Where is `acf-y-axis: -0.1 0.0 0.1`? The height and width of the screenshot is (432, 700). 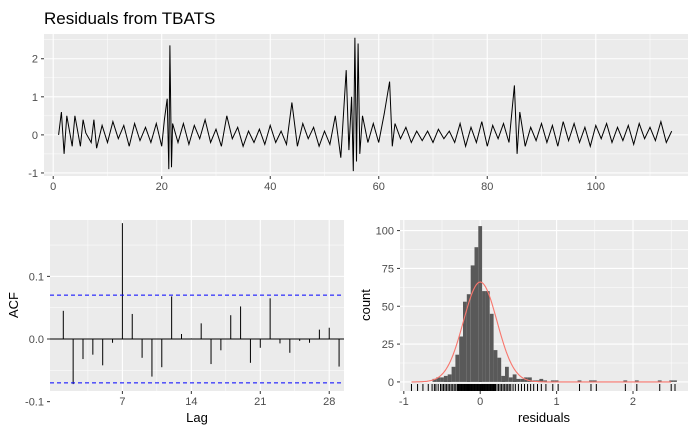 acf-y-axis: -0.1 0.0 0.1 is located at coordinates (37, 340).